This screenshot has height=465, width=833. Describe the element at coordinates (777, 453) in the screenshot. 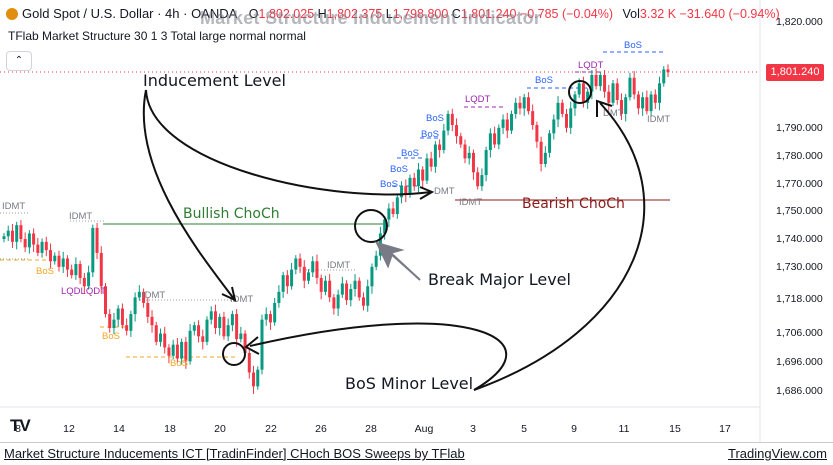

I see `tradingview-link: TradingView.com` at that location.